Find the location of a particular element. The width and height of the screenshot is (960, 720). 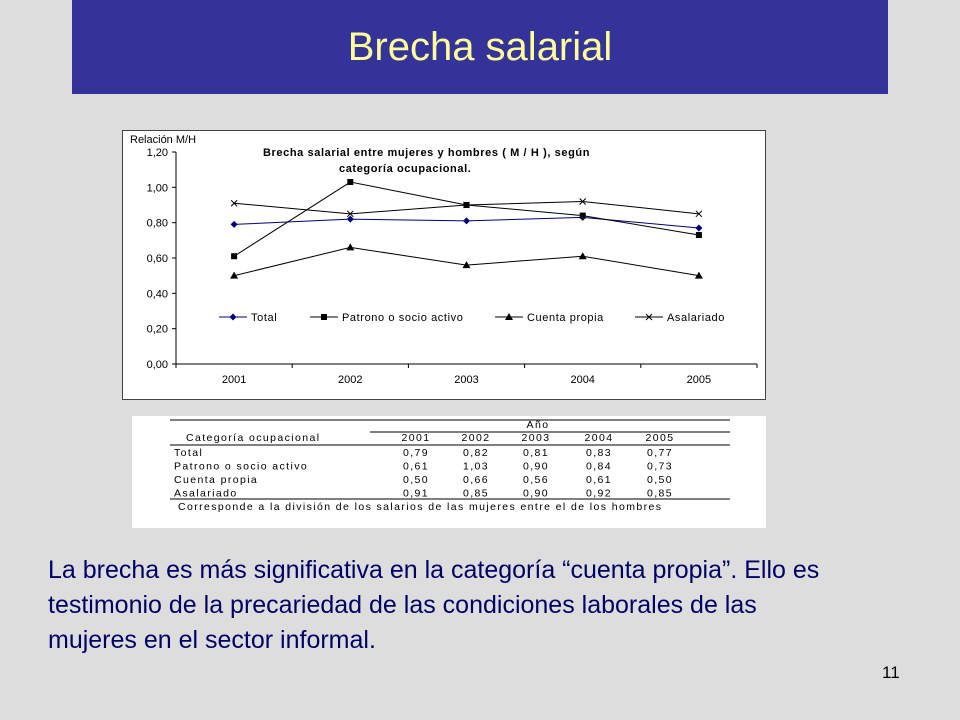

slide-title: Brecha salarial is located at coordinates (480, 46).